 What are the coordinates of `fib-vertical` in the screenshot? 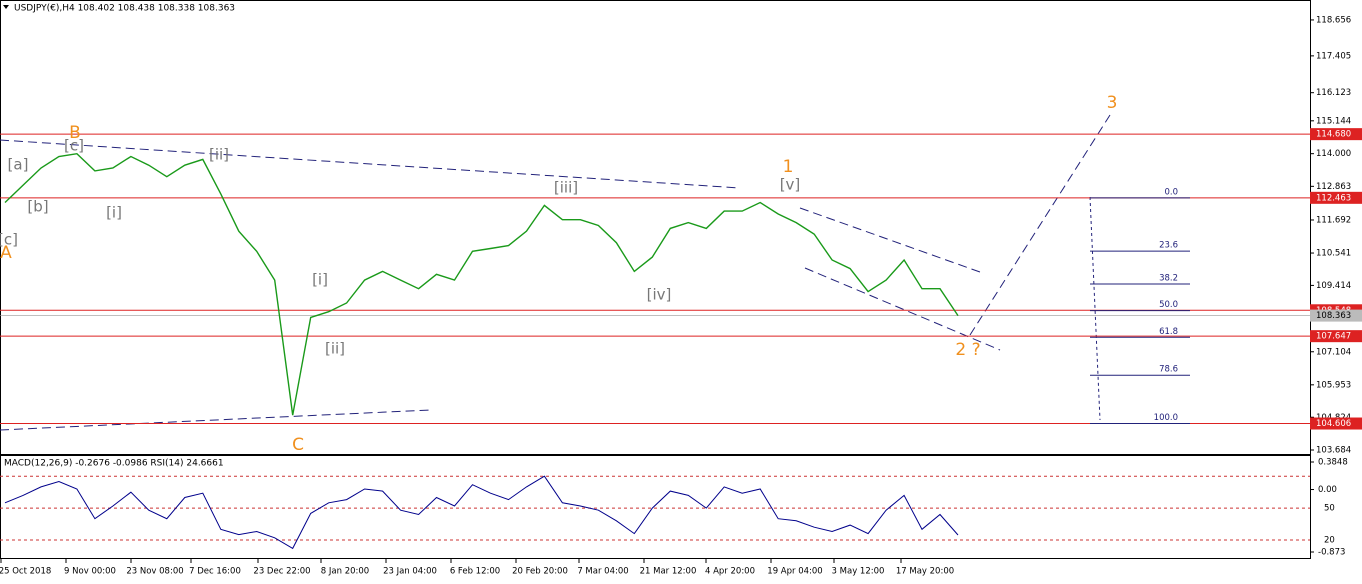 It's located at (1095, 308).